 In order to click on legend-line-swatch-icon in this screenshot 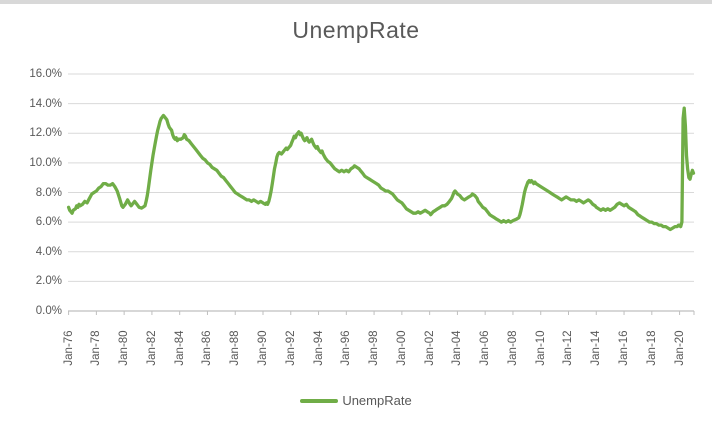, I will do `click(319, 401)`.